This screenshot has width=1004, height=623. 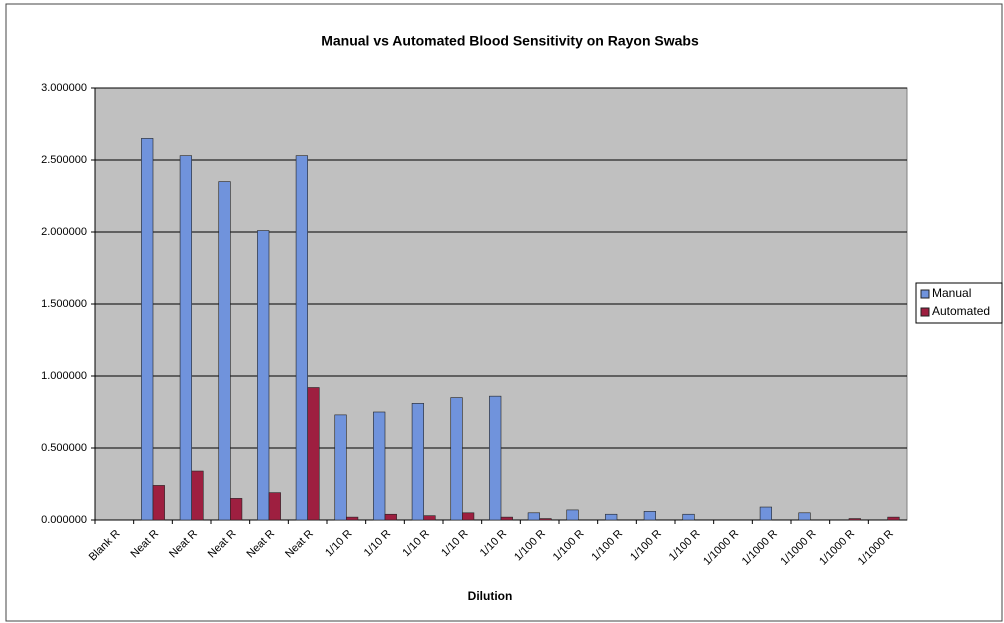 I want to click on legend-label: Manual, so click(x=951, y=293).